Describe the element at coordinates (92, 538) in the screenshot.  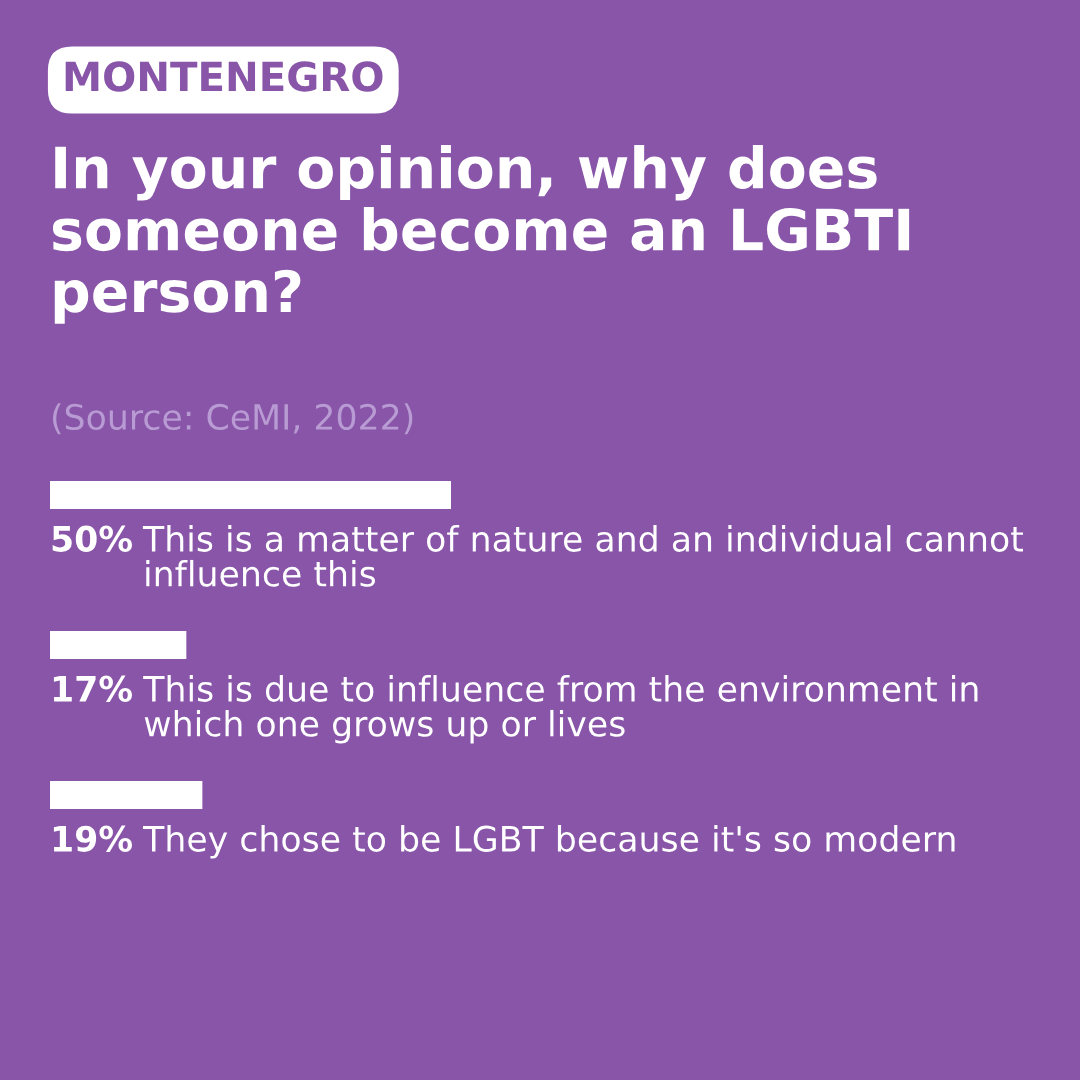
I see `data-label: 50%` at that location.